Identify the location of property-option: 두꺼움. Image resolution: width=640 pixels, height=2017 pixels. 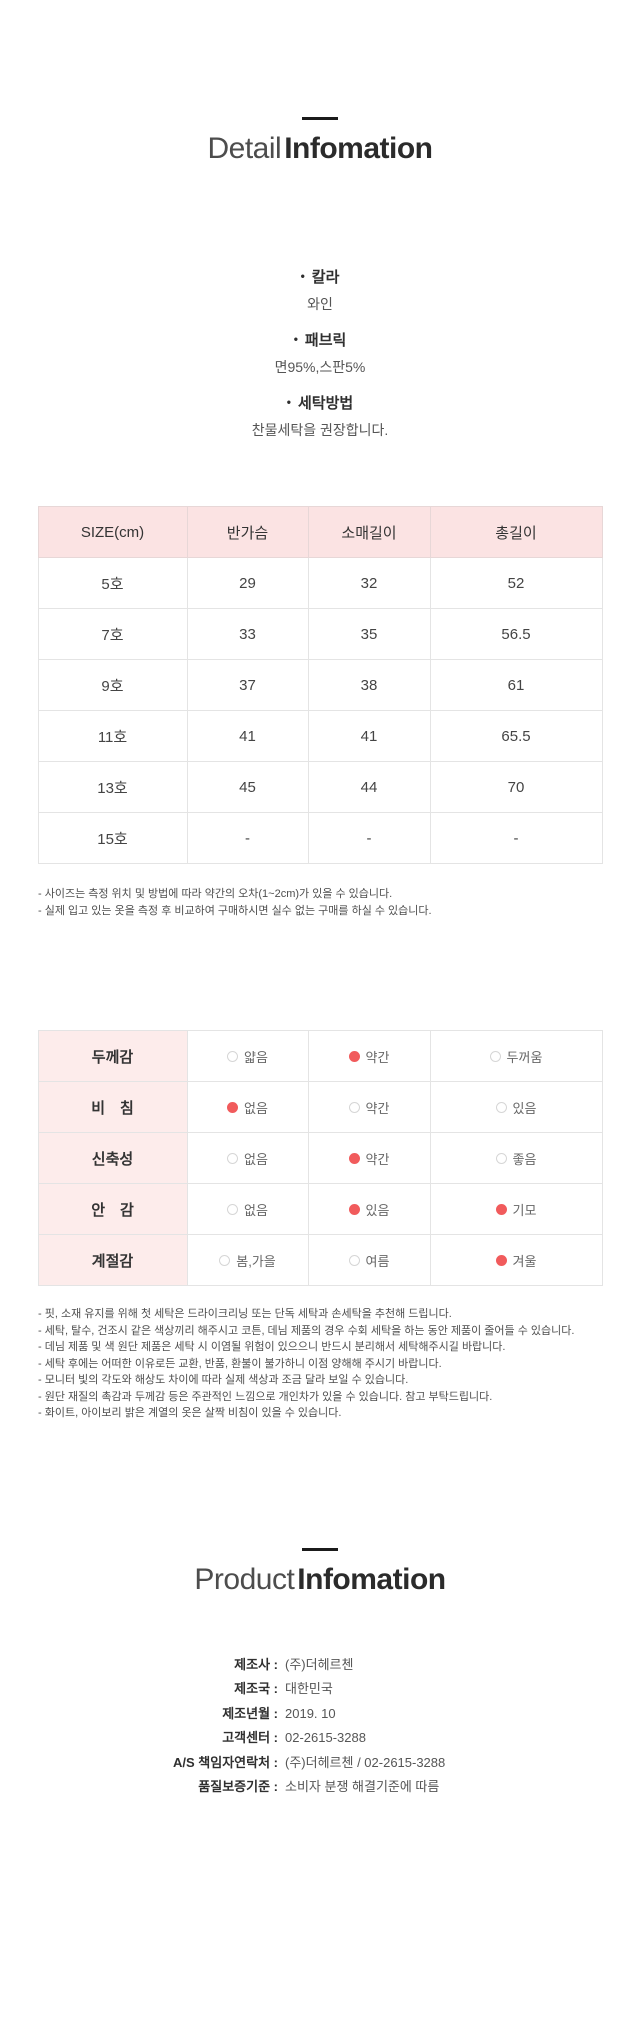
(516, 1056).